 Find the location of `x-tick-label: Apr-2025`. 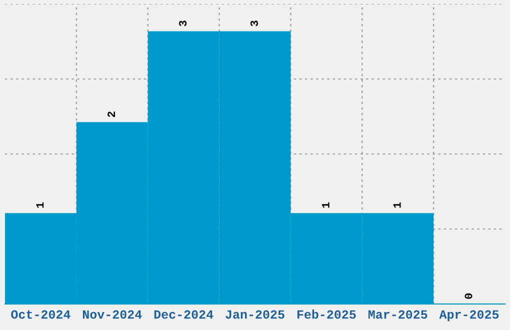

x-tick-label: Apr-2025 is located at coordinates (469, 316).